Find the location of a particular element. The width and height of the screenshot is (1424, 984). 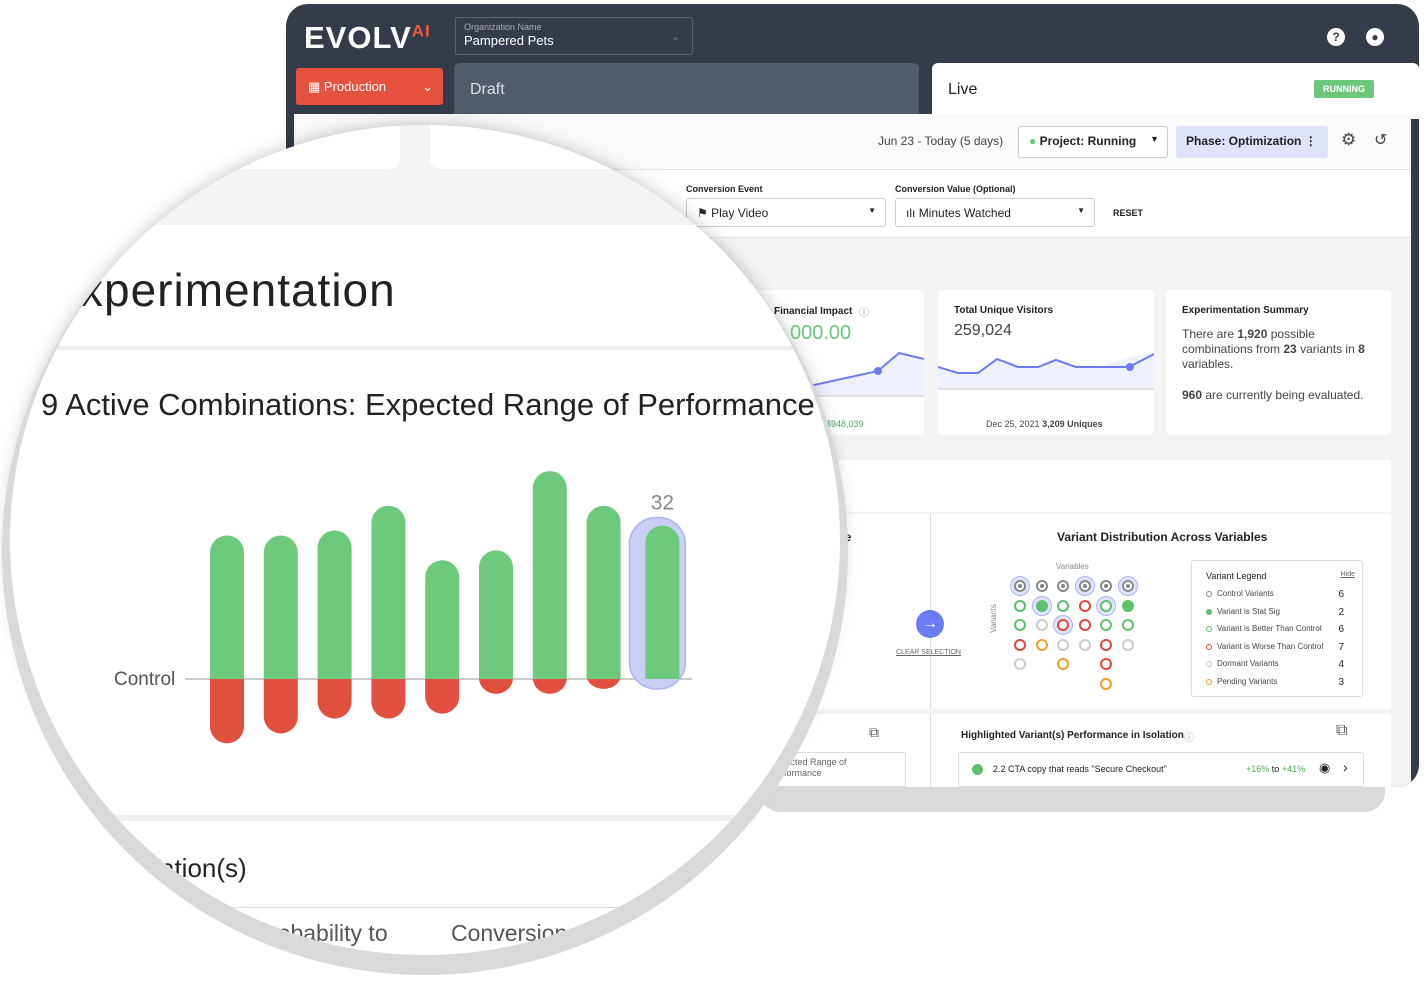

arrow-right-icon: → is located at coordinates (930, 624).